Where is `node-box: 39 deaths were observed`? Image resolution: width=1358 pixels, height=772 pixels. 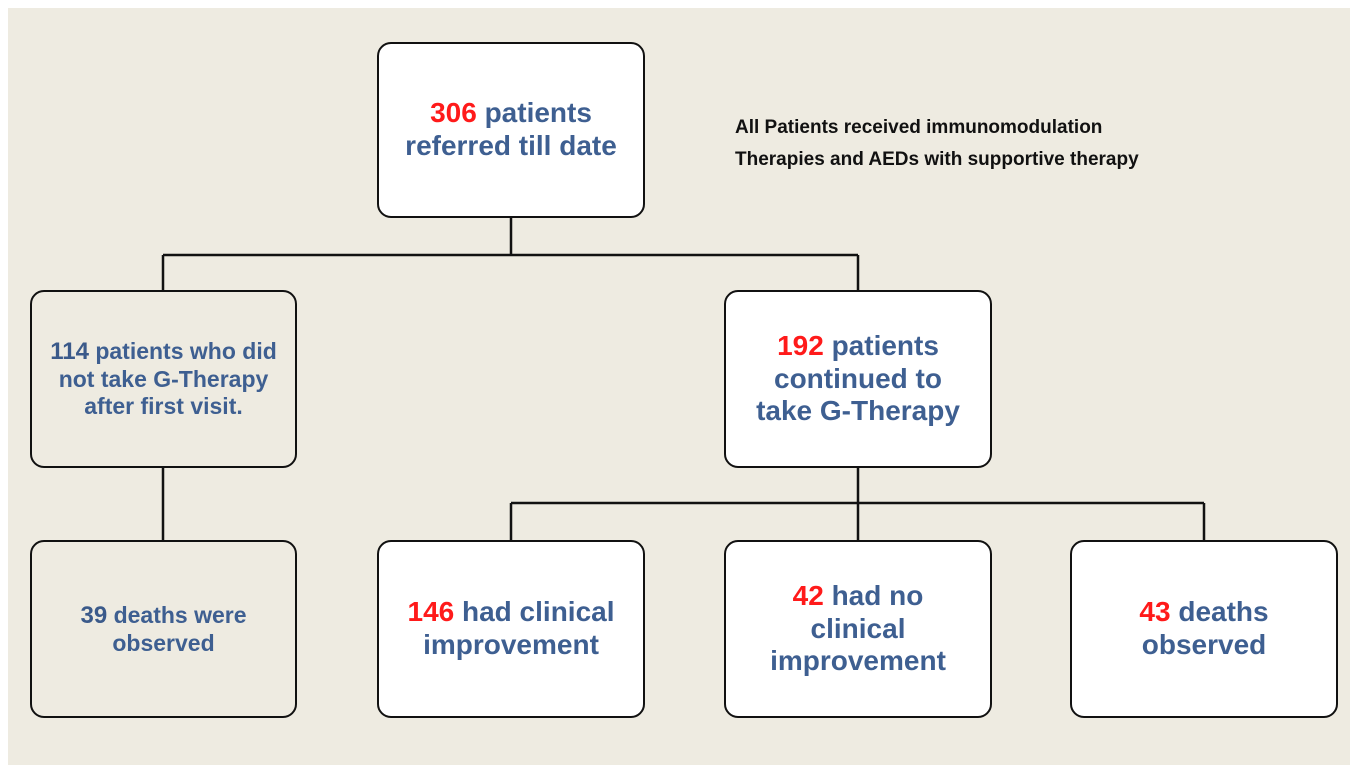 node-box: 39 deaths were observed is located at coordinates (163, 629).